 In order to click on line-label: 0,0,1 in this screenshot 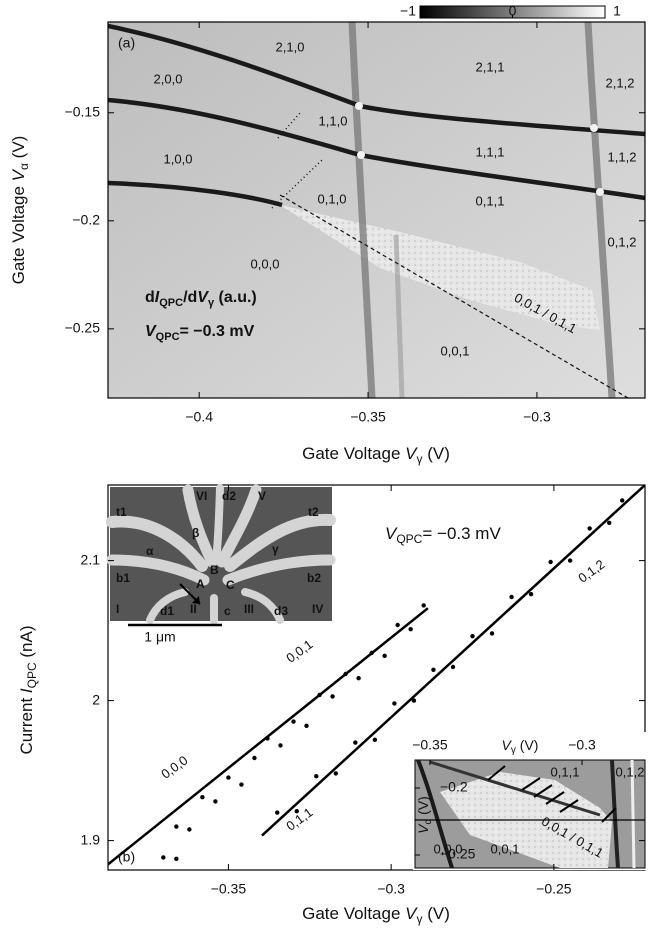, I will do `click(299, 651)`.